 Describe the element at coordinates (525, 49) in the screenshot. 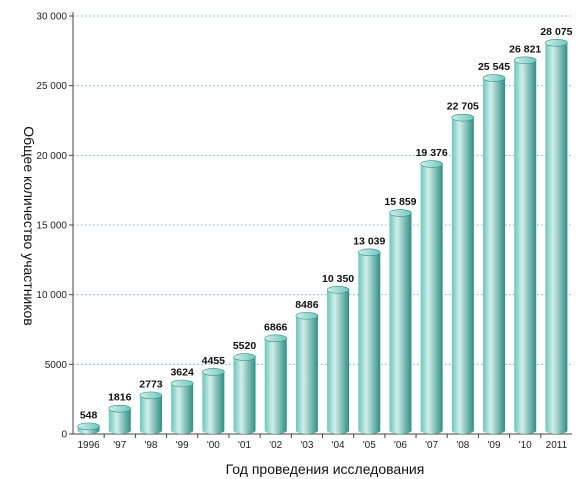

I see `data-label: 26 821` at that location.